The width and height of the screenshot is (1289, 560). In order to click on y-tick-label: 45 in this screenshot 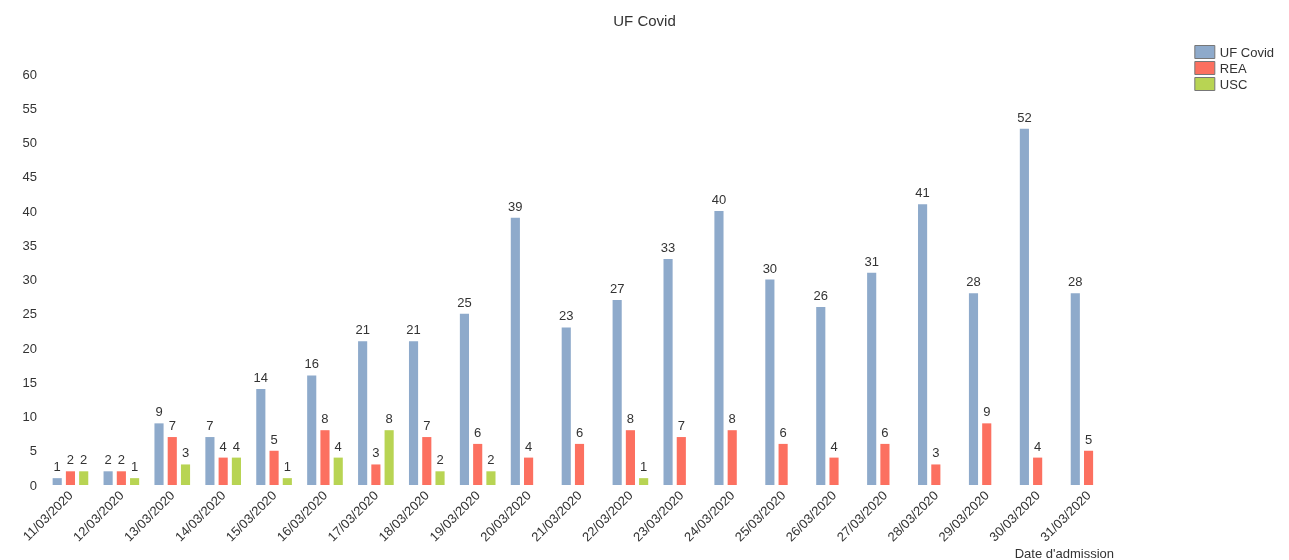, I will do `click(29, 177)`.